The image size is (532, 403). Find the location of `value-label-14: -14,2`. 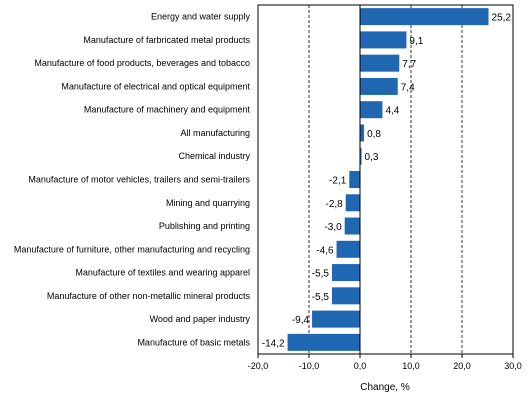

value-label-14: -14,2 is located at coordinates (273, 343).